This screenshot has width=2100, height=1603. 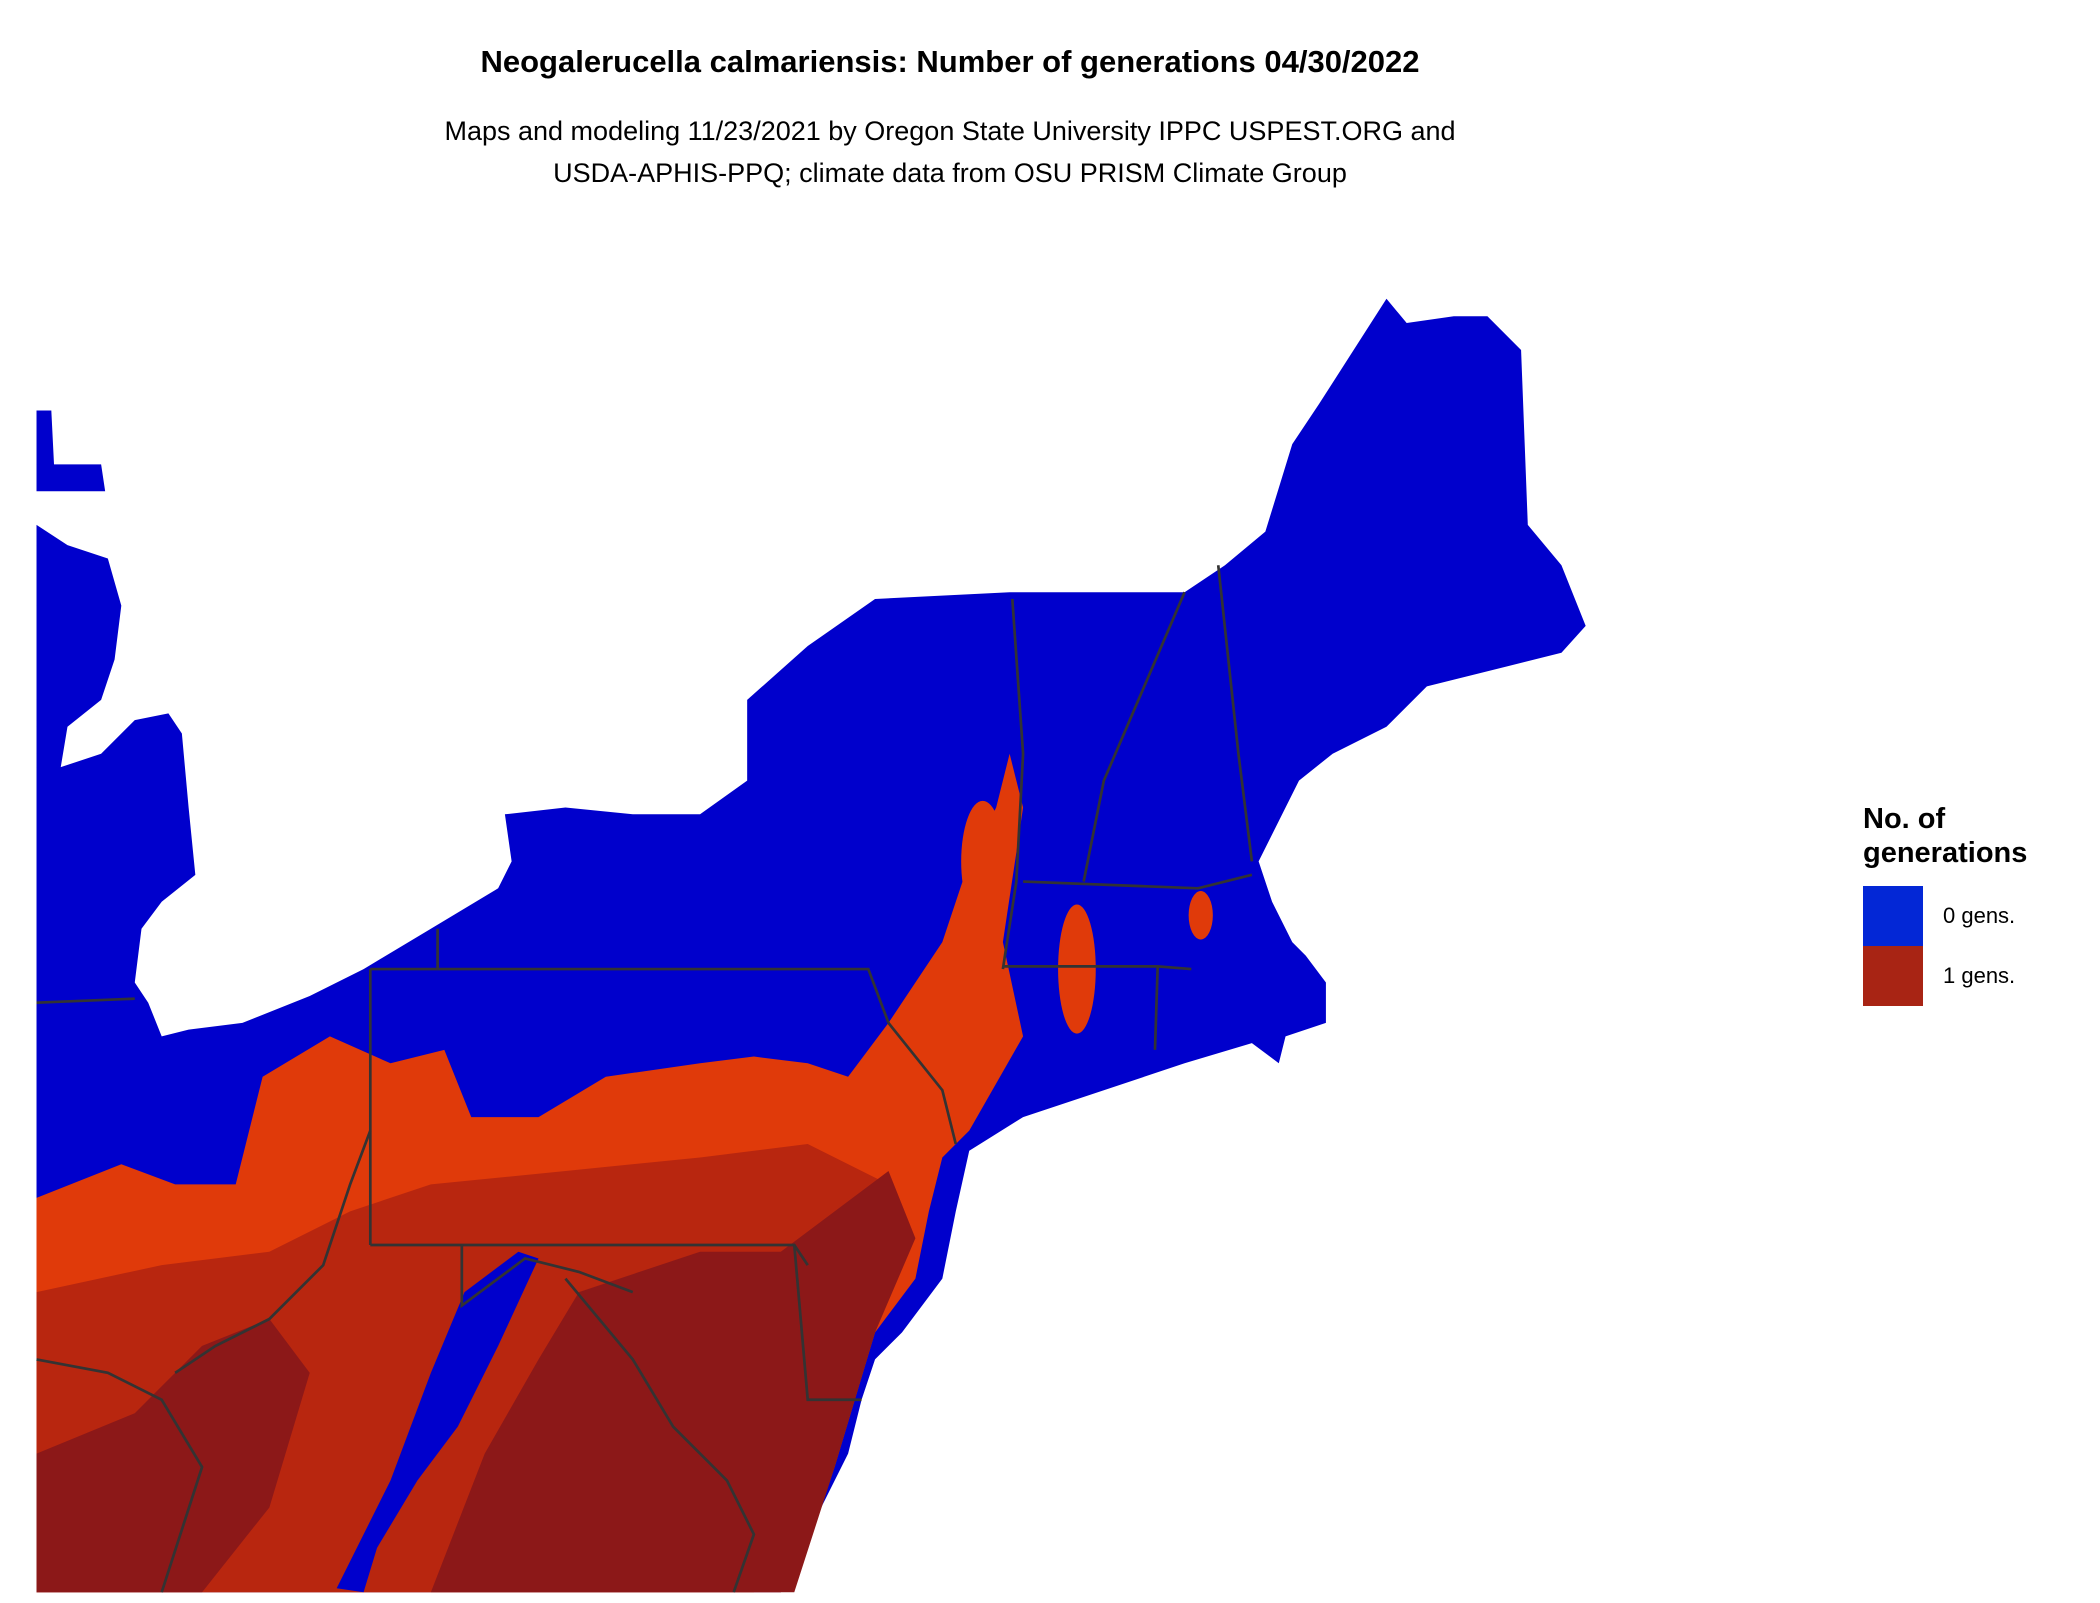 What do you see at coordinates (1138, 881) in the screenshot?
I see `boundary-ma-north` at bounding box center [1138, 881].